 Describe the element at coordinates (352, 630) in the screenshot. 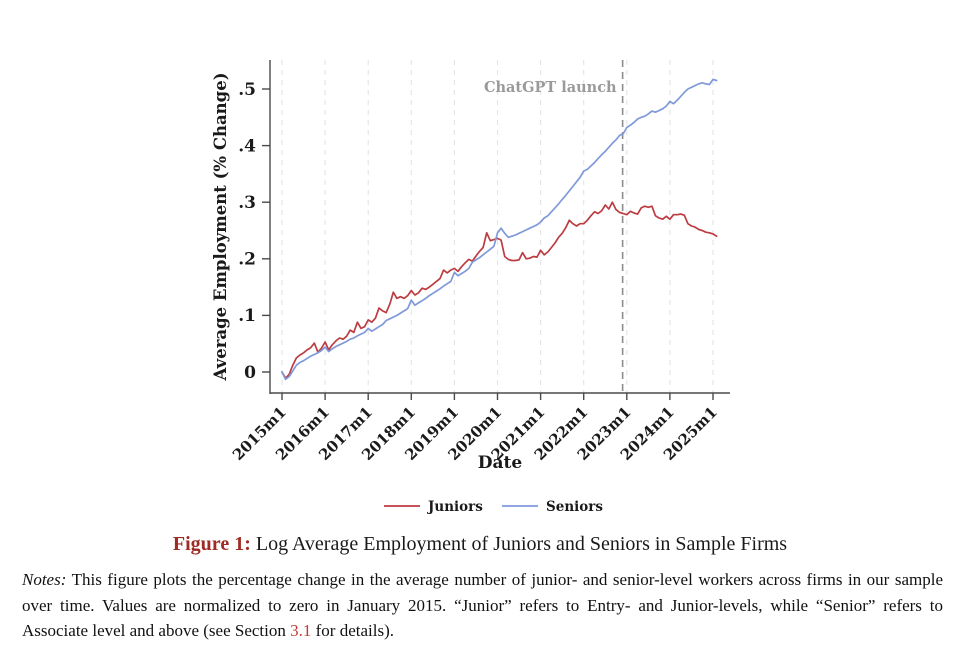

I see `notes-text-2: for details).` at that location.